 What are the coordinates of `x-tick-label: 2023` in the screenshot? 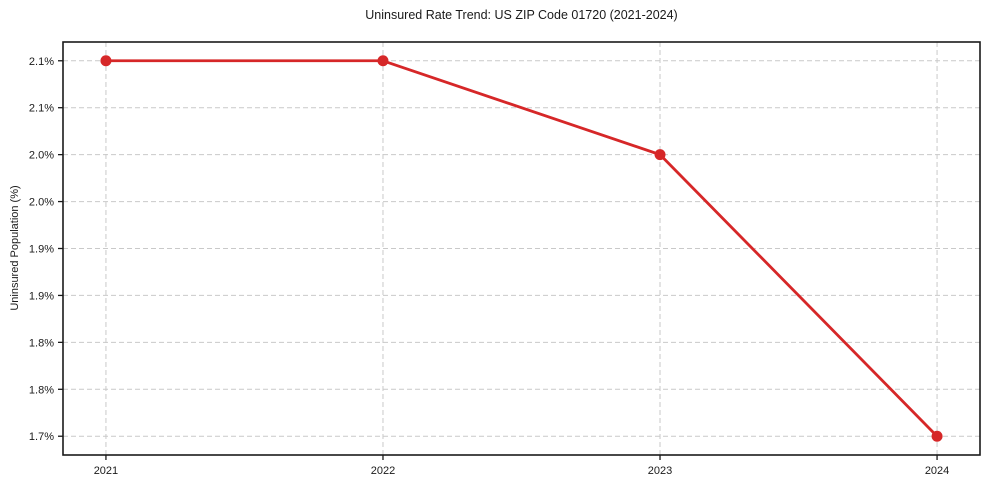 It's located at (660, 471).